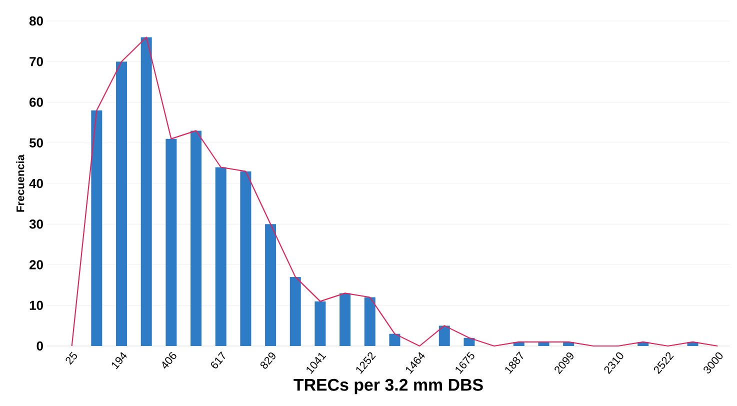 This screenshot has width=737, height=406. What do you see at coordinates (388, 386) in the screenshot?
I see `x-axis-title: TRECs per 3.2 mm DBS` at bounding box center [388, 386].